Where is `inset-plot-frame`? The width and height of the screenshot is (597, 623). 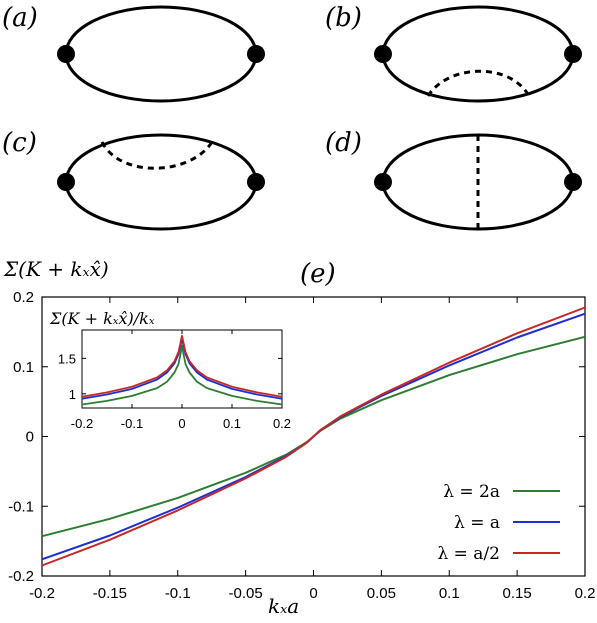 inset-plot-frame is located at coordinates (182, 369).